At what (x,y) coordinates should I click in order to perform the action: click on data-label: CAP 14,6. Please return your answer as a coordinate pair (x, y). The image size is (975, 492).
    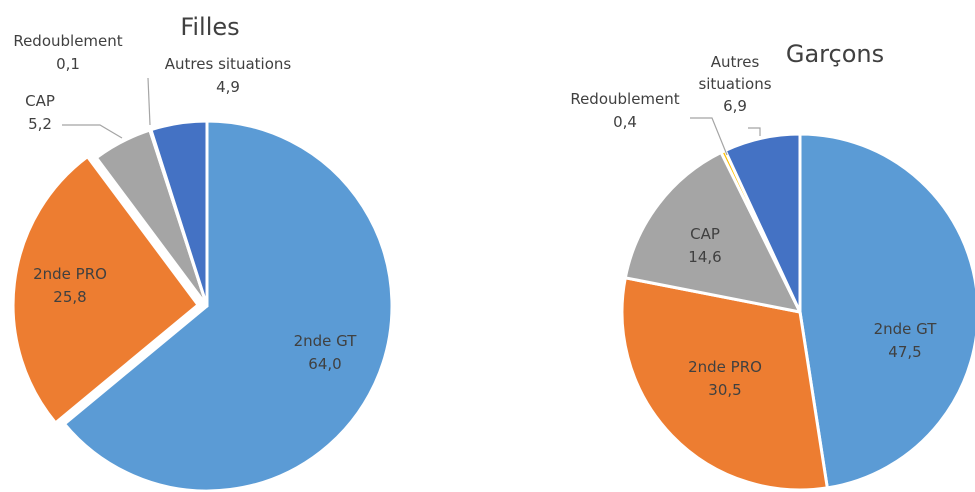
    Looking at the image, I should click on (704, 245).